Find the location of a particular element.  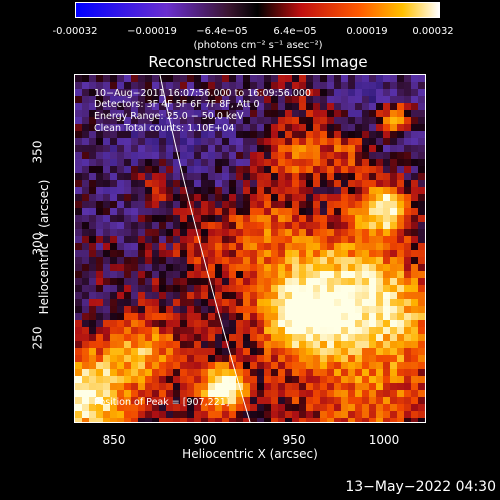

y-axis-label: Heliocentric Y (arcsec) is located at coordinates (44, 247).